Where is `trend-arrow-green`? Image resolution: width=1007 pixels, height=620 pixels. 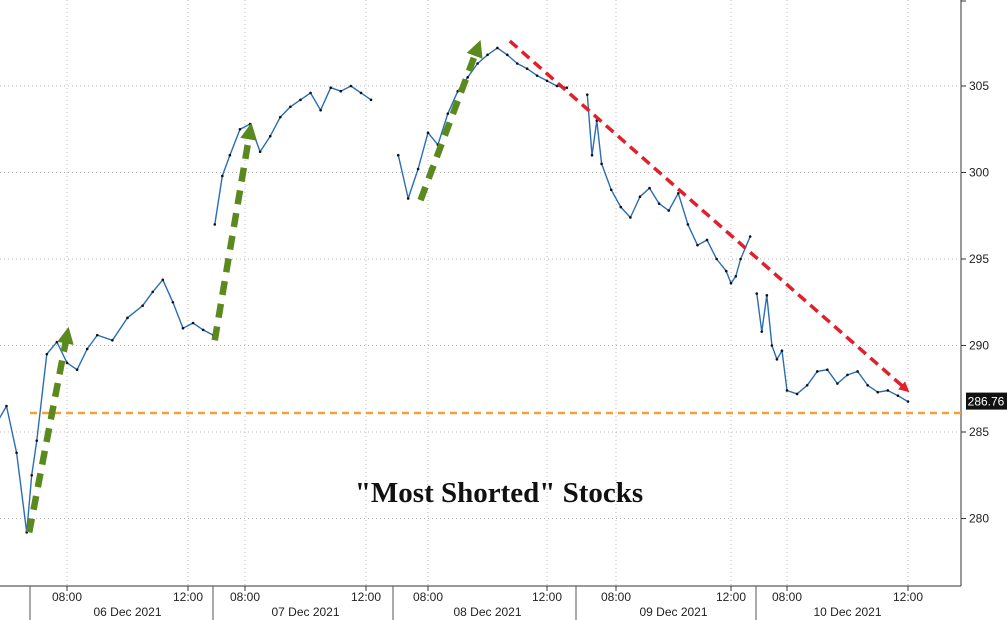
trend-arrow-green is located at coordinates (49, 429).